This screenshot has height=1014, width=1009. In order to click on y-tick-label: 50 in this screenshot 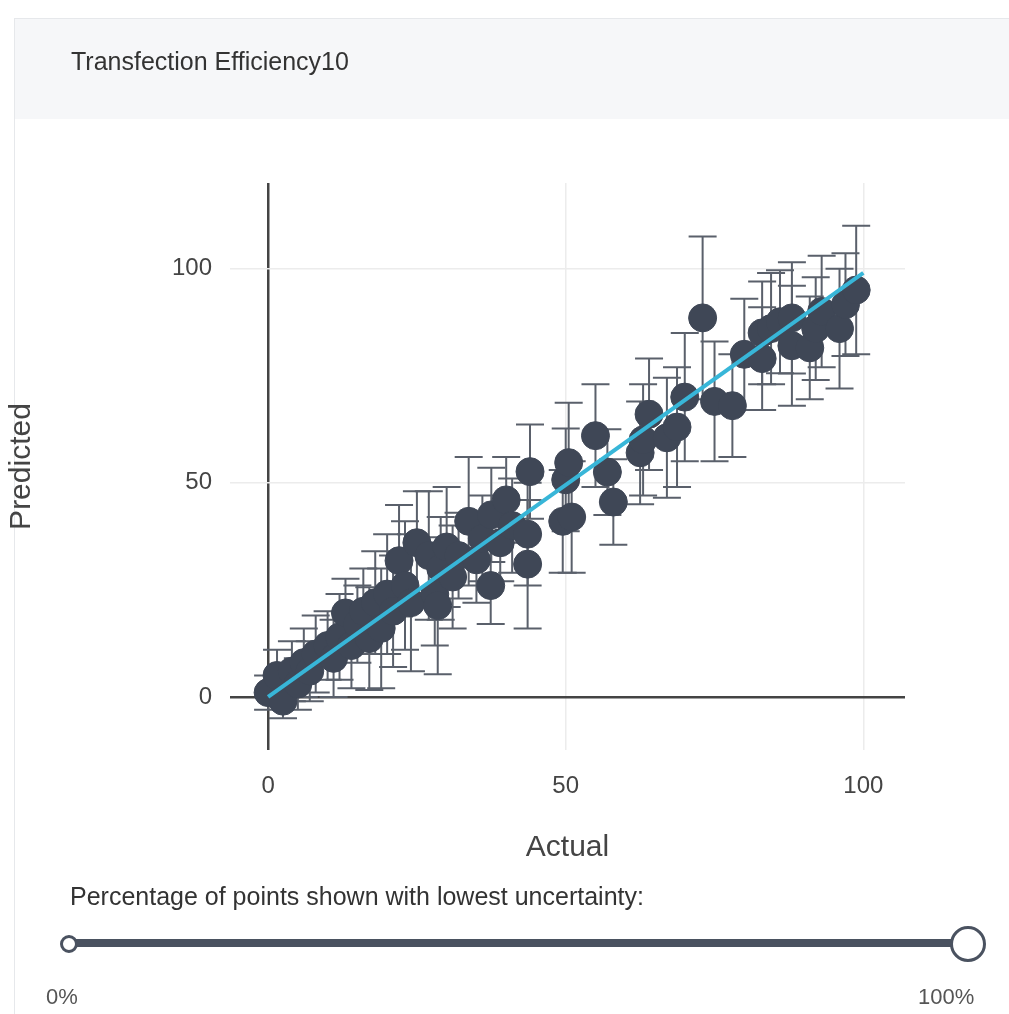, I will do `click(198, 481)`.